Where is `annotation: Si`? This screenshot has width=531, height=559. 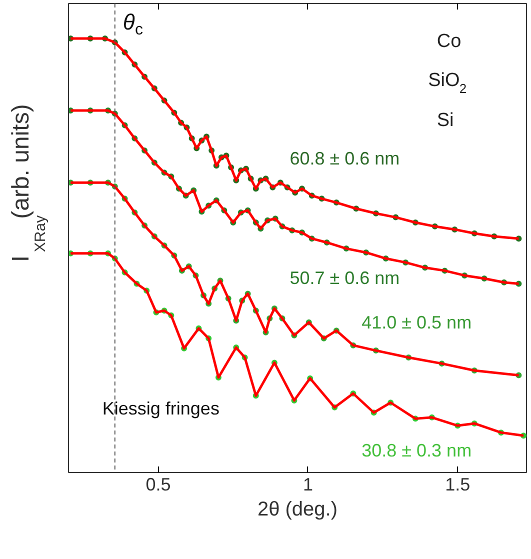
annotation: Si is located at coordinates (445, 121).